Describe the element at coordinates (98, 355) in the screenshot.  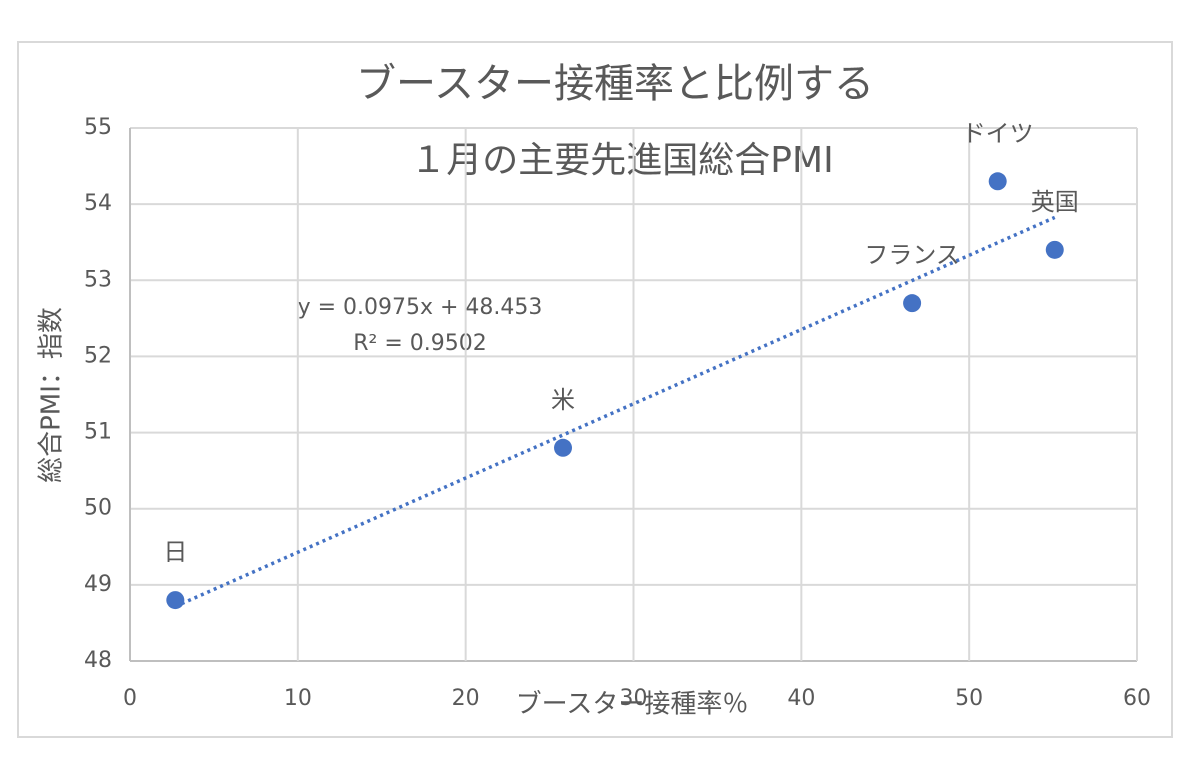
I see `y-tick-label: 52` at that location.